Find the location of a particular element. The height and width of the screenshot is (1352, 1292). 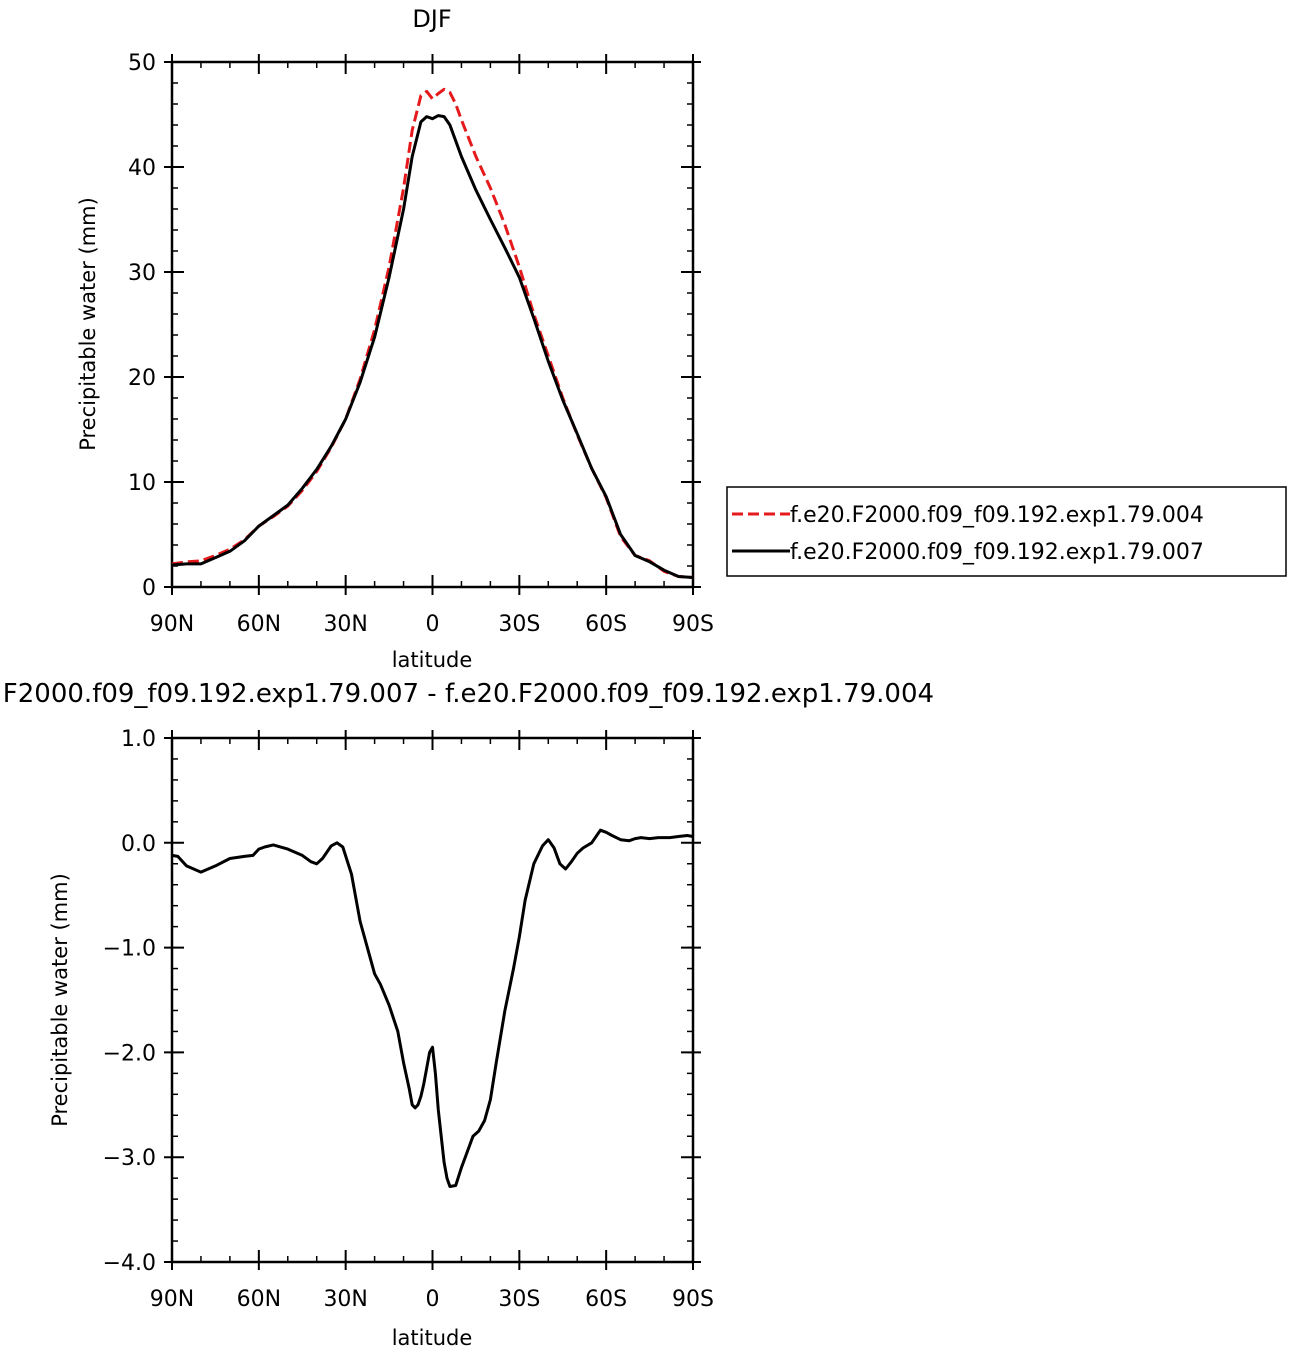

top-chart-title: DJF is located at coordinates (431, 19).